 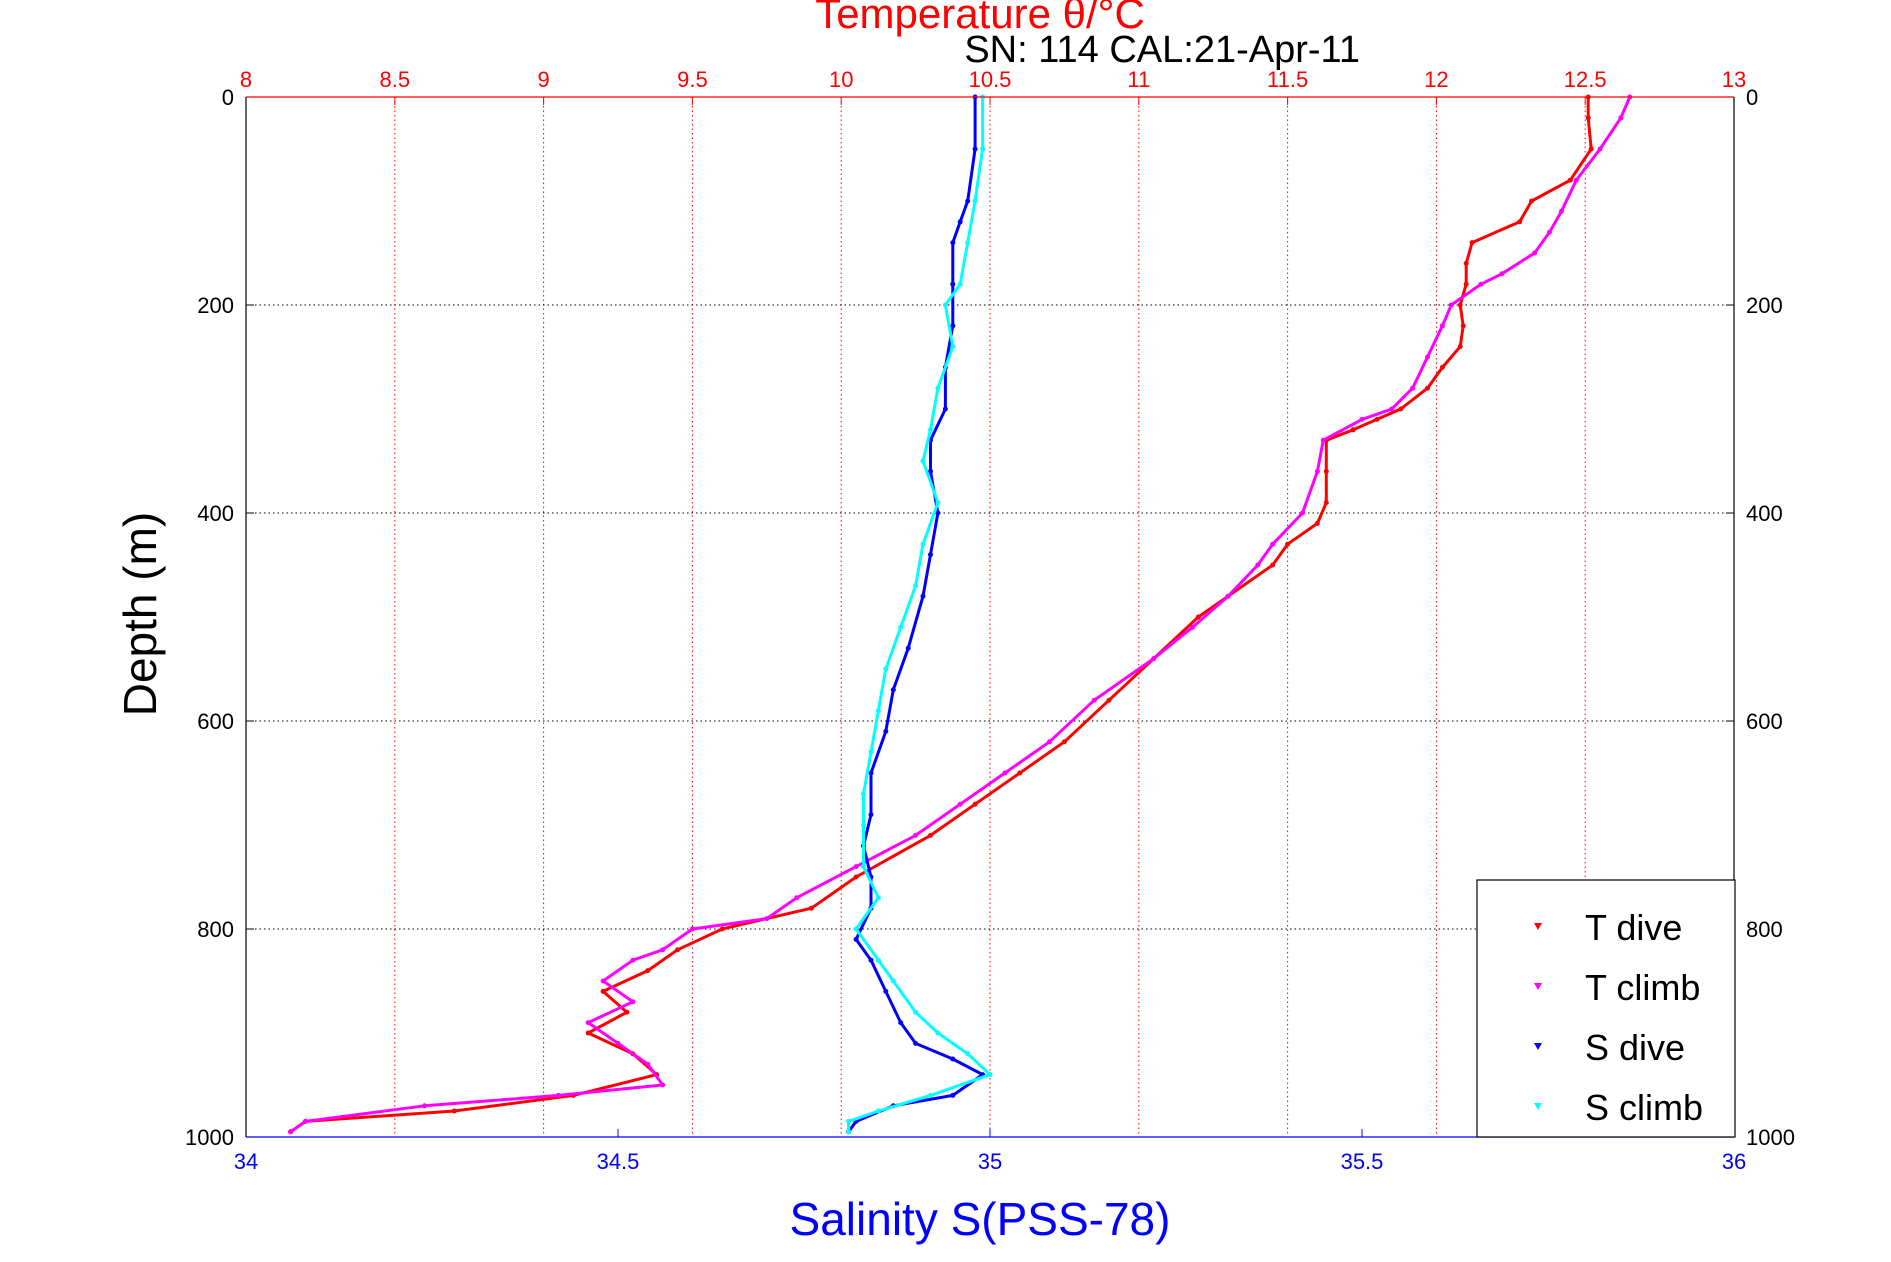 What do you see at coordinates (1362, 1161) in the screenshot?
I see `salinity-tick-label: 35.5` at bounding box center [1362, 1161].